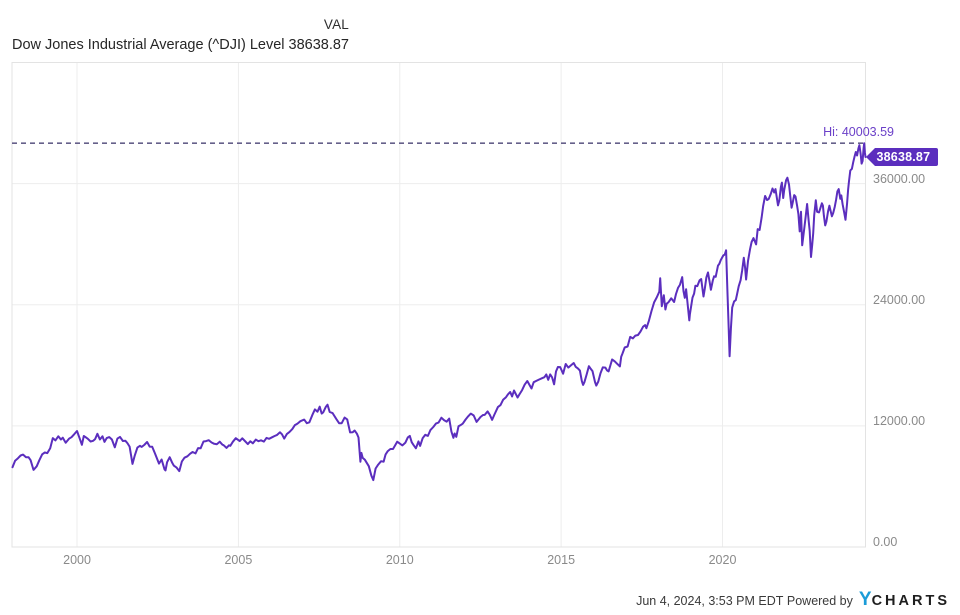  Describe the element at coordinates (710, 601) in the screenshot. I see `timestamp: Jun 4, 2024, 3:53 PM EDT` at that location.